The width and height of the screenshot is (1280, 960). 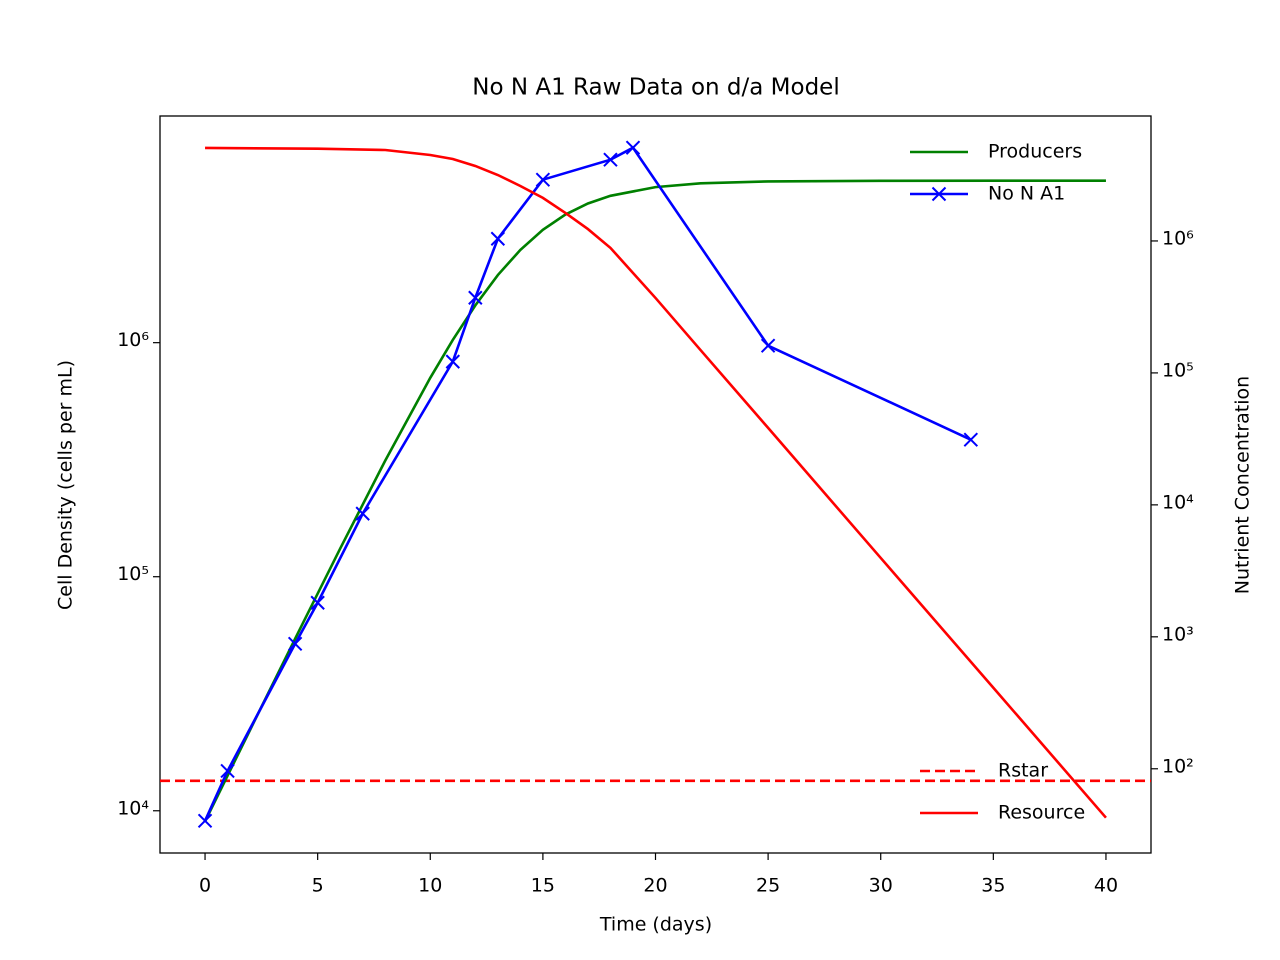 I want to click on chart-title: No N A1 Raw Data on d/a Model, so click(x=655, y=88).